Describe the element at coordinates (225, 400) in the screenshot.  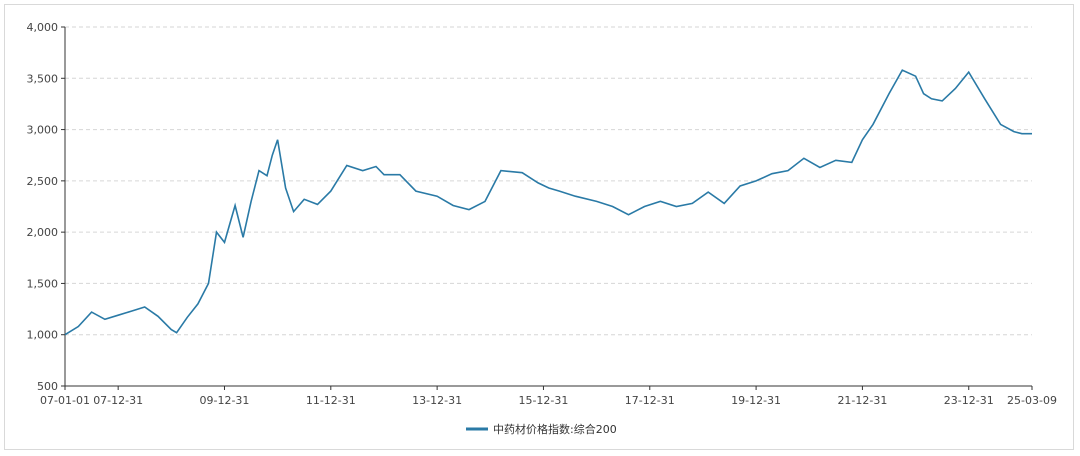
I see `x-tick-label: 09-12-31` at that location.